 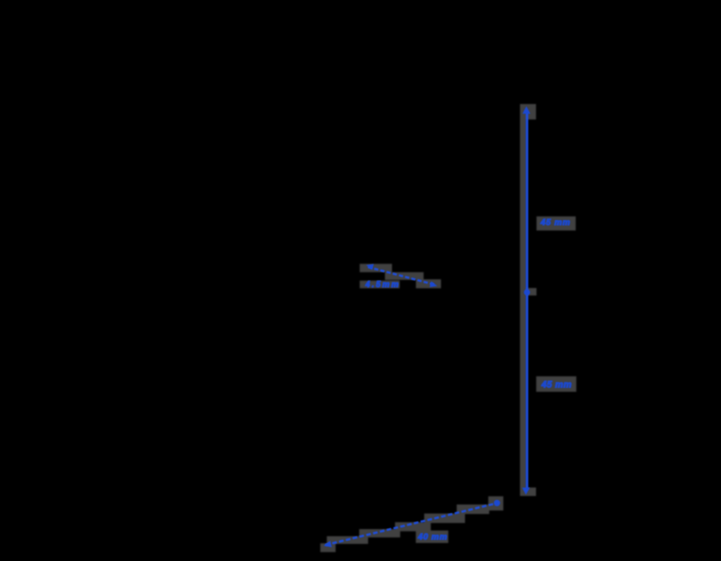 I want to click on svg-text: 40 mm, so click(x=432, y=536).